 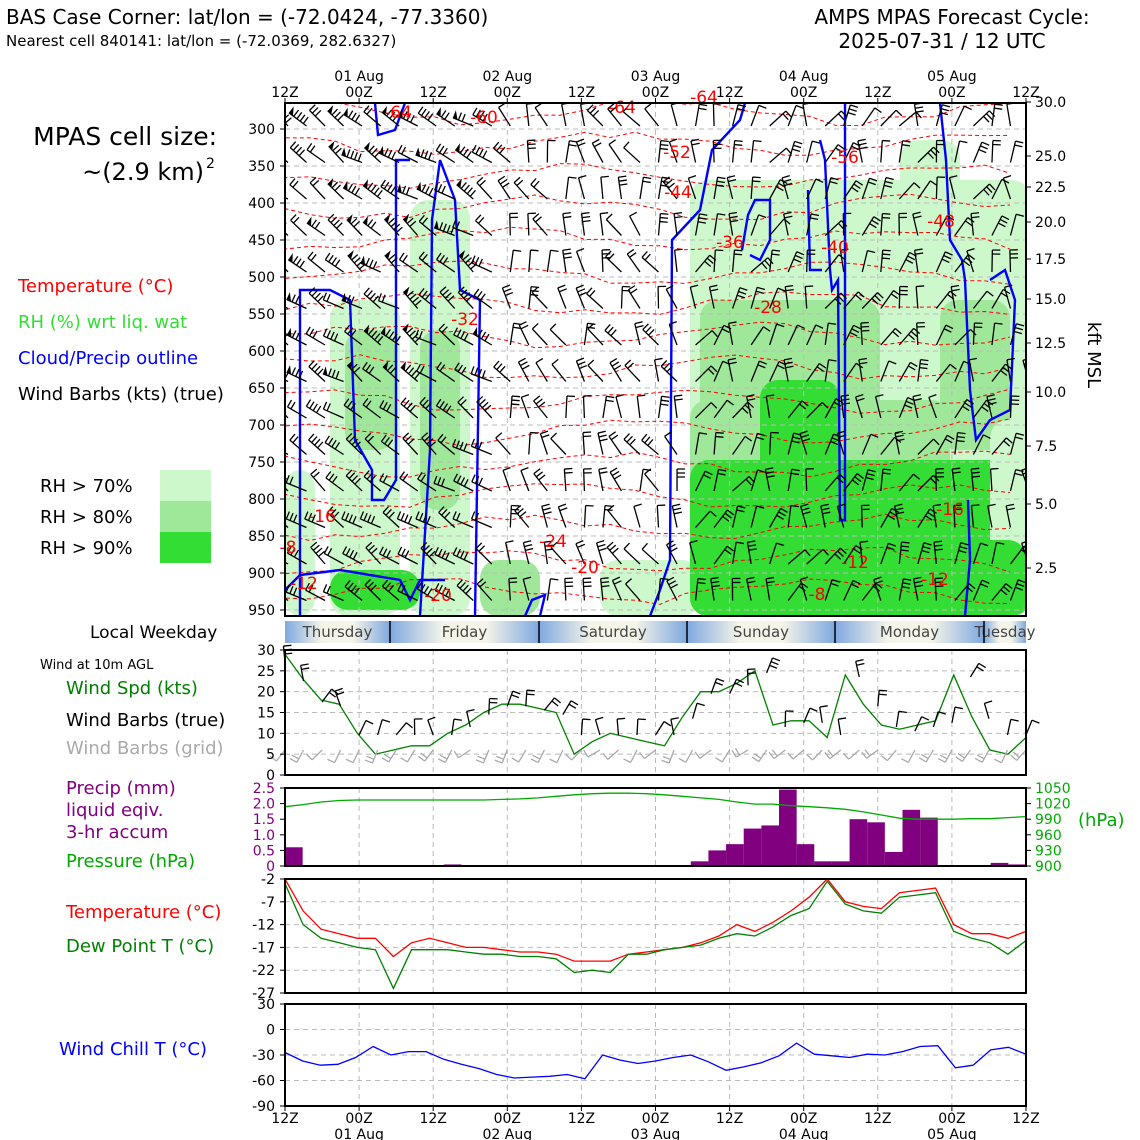 What do you see at coordinates (266, 672) in the screenshot?
I see `y-tick-label: 25` at bounding box center [266, 672].